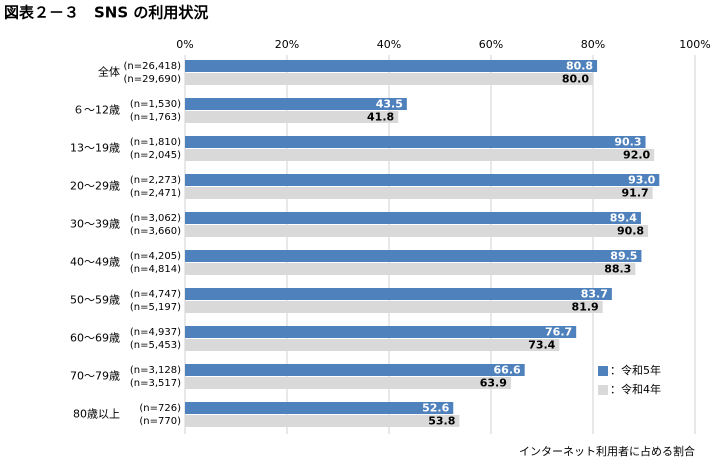 This screenshot has height=466, width=725. Describe the element at coordinates (184, 44) in the screenshot. I see `x-tick-label: 0%` at that location.